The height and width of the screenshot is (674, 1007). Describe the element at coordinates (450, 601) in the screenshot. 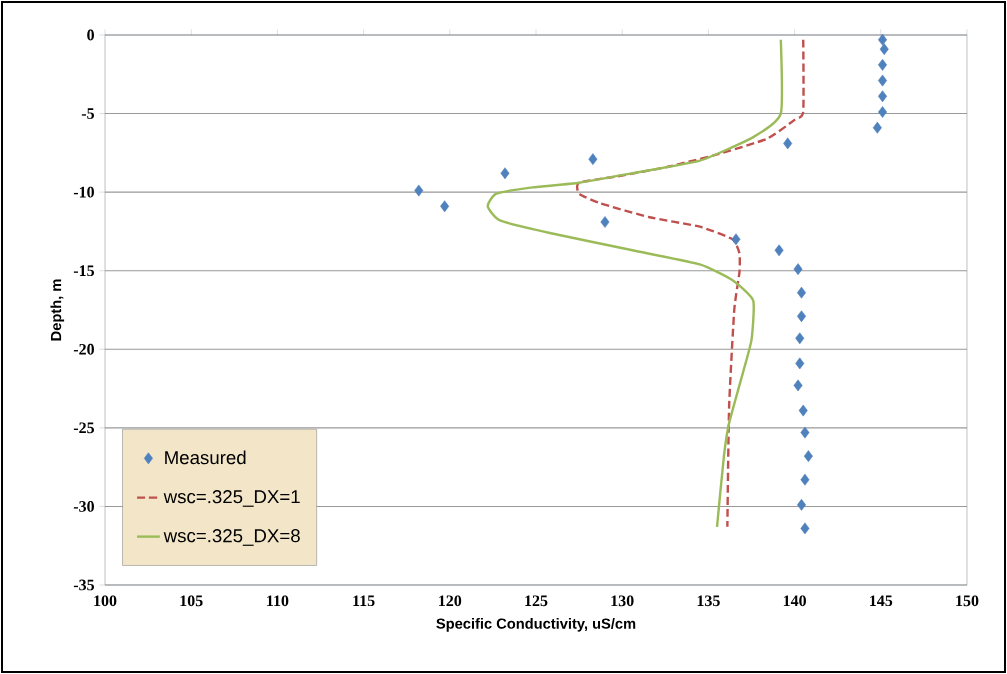

I see `x-tick-label: 120` at that location.